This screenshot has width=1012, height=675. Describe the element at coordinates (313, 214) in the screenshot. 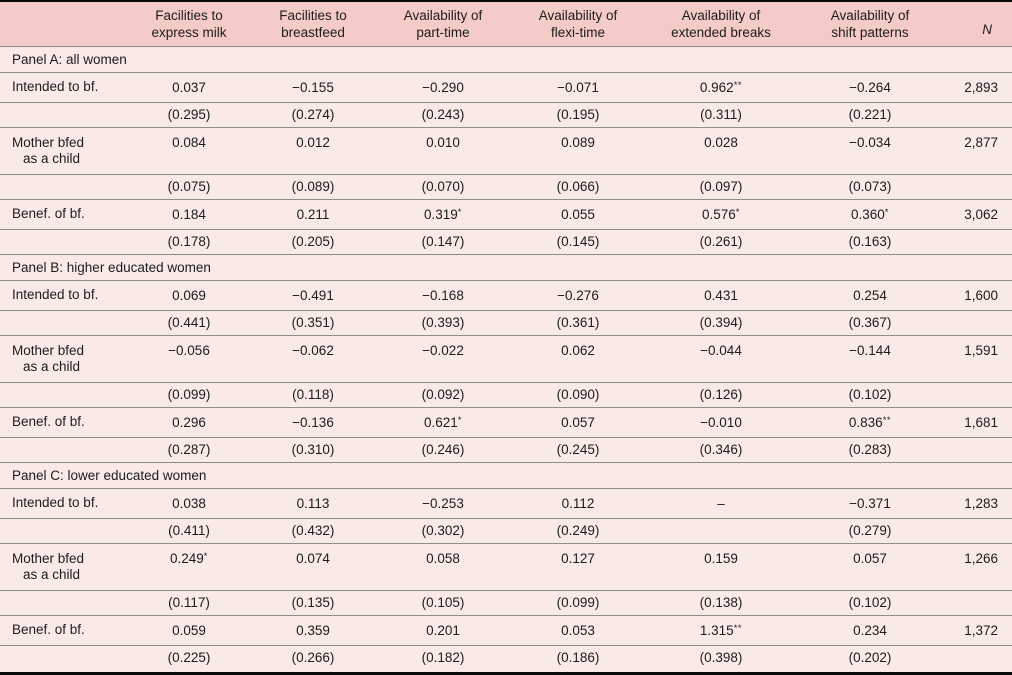

I see `coefficient-cell: 0.211` at that location.